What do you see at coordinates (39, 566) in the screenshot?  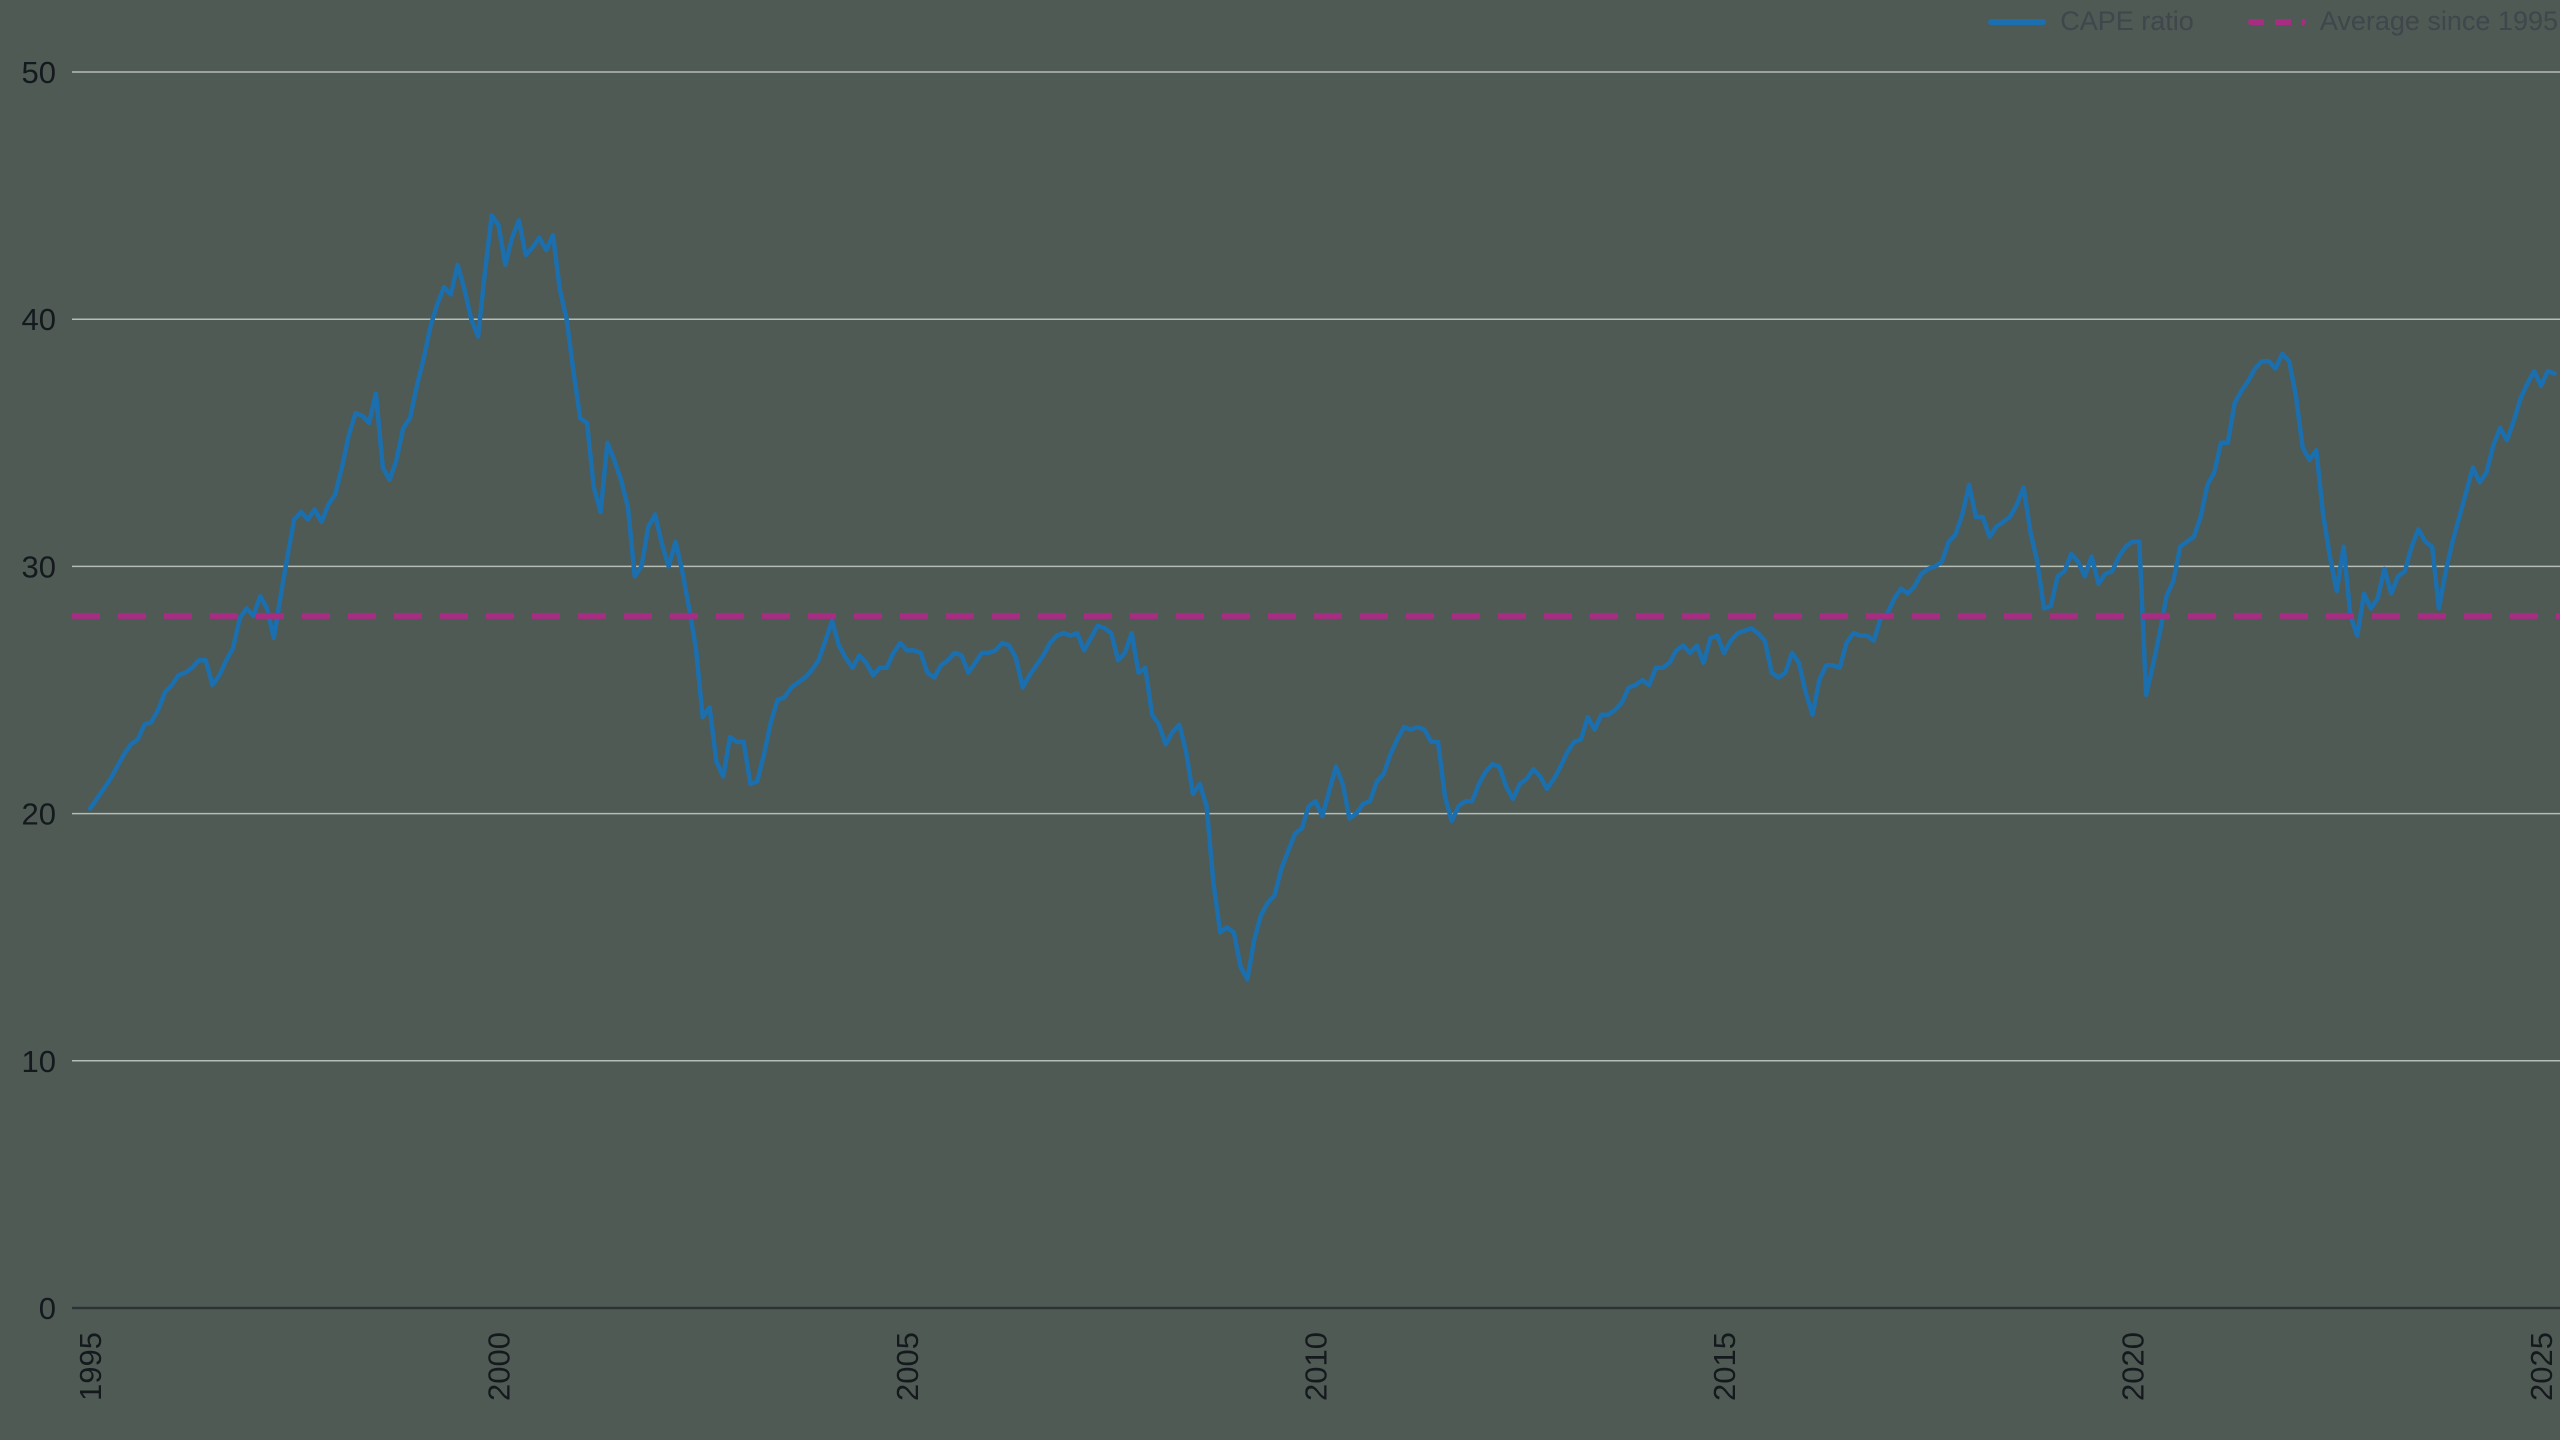 I see `y-tick-label-30: 30` at bounding box center [39, 566].